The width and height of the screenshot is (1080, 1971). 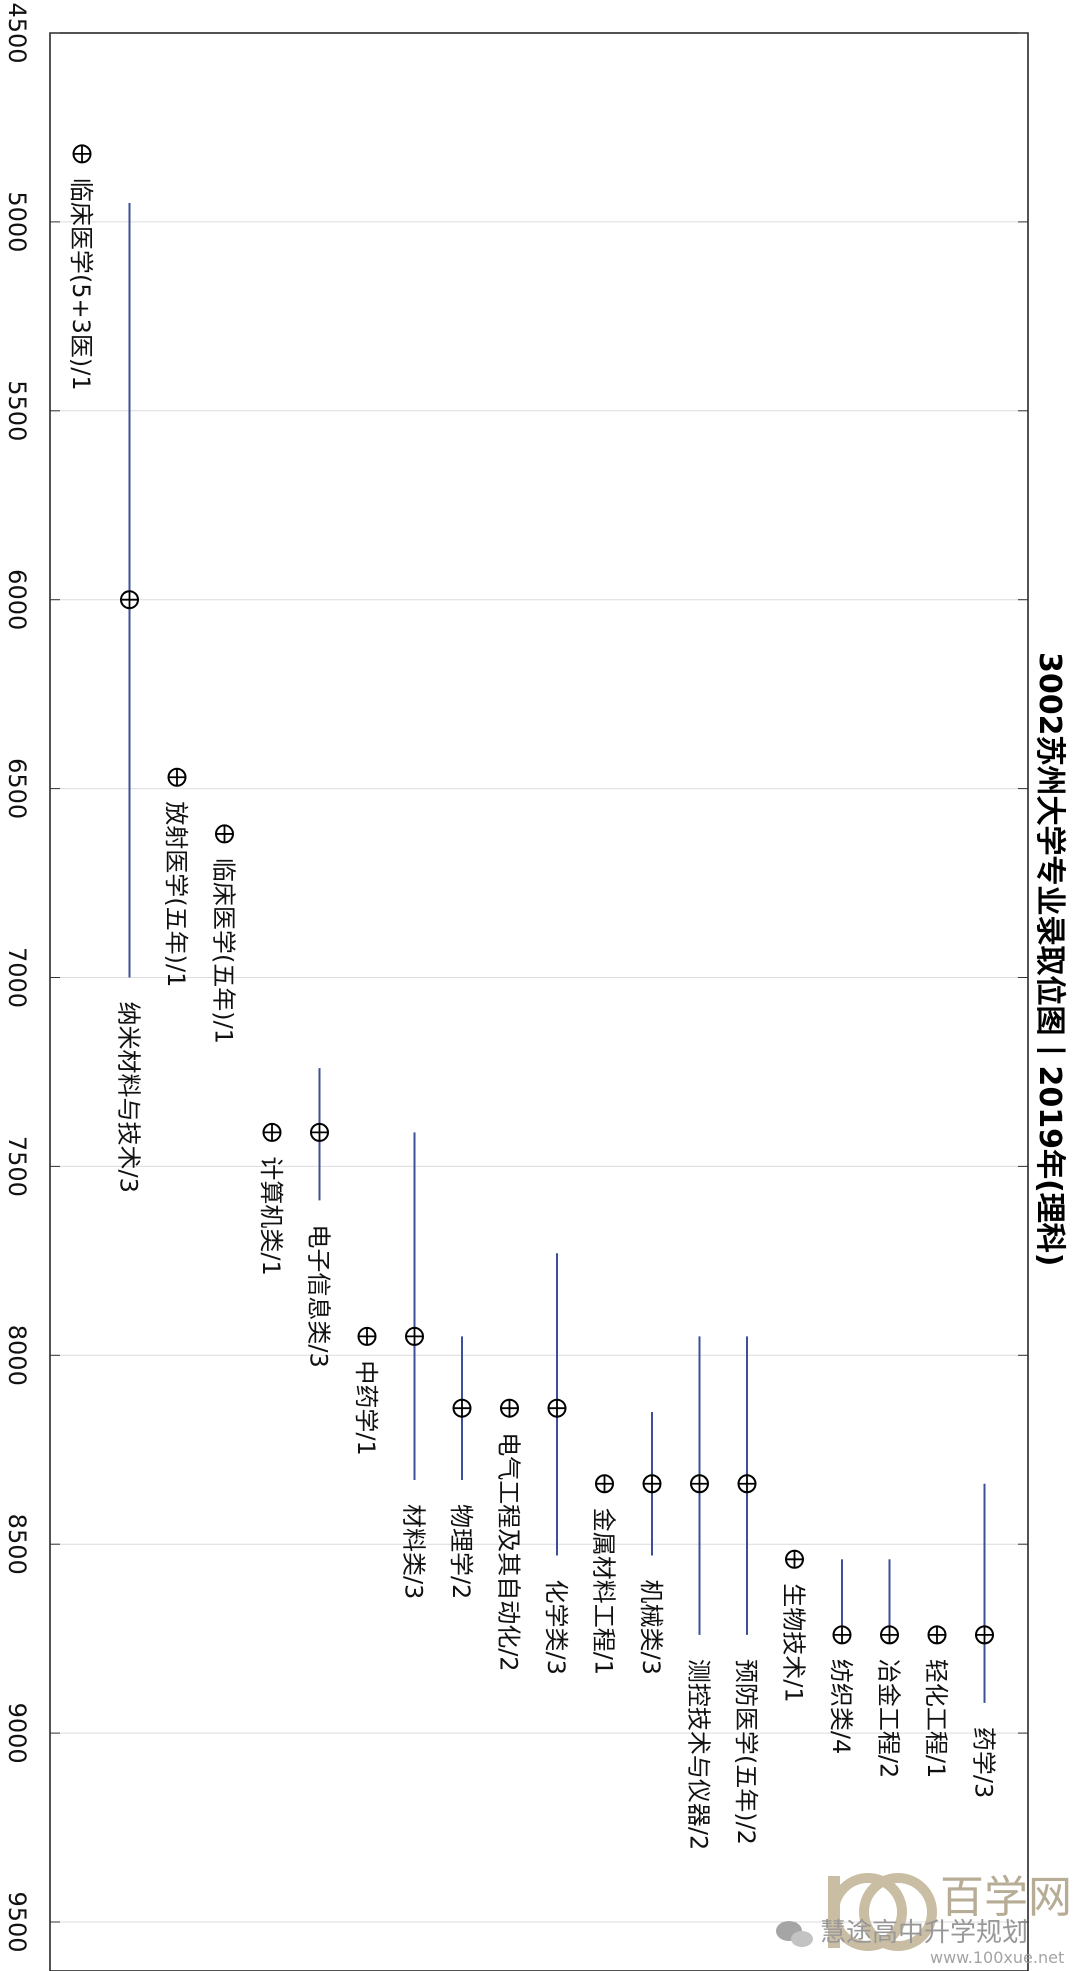 What do you see at coordinates (17, 599) in the screenshot?
I see `y-tick-label: 6000` at bounding box center [17, 599].